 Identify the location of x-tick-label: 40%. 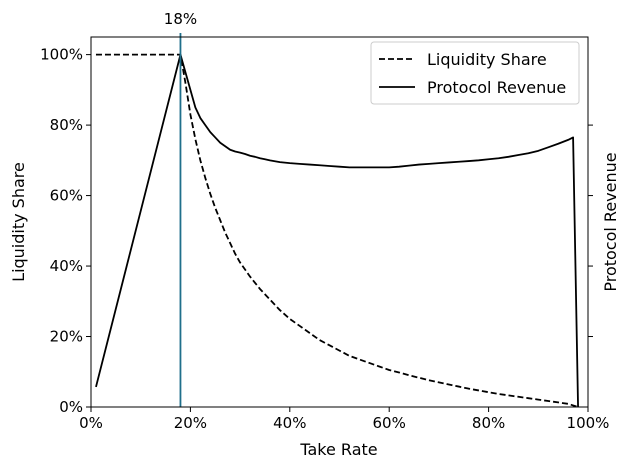
(289, 423).